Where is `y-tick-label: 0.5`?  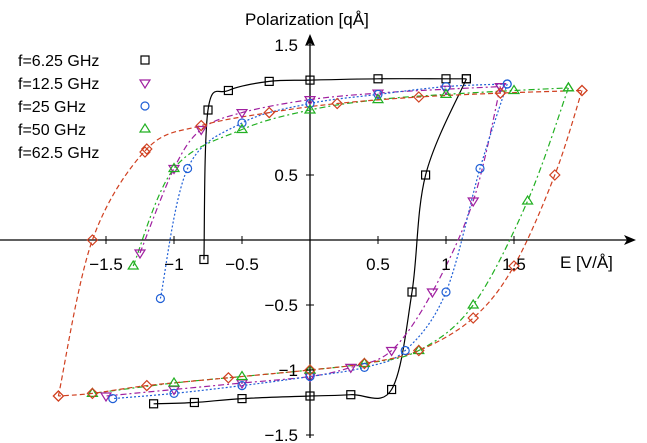
y-tick-label: 0.5 is located at coordinates (286, 175).